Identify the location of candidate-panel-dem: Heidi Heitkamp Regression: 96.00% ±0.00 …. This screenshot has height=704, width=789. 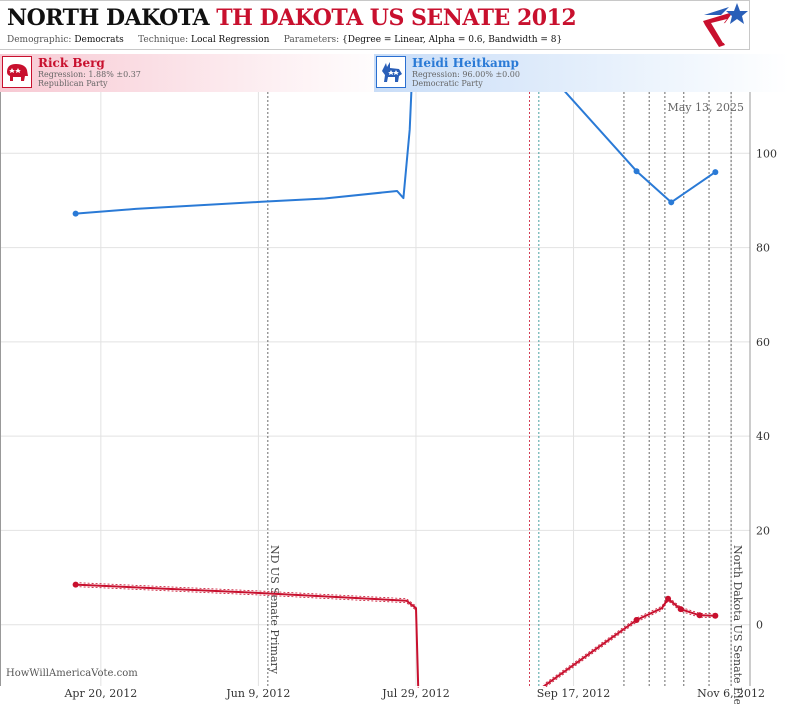
(581, 73).